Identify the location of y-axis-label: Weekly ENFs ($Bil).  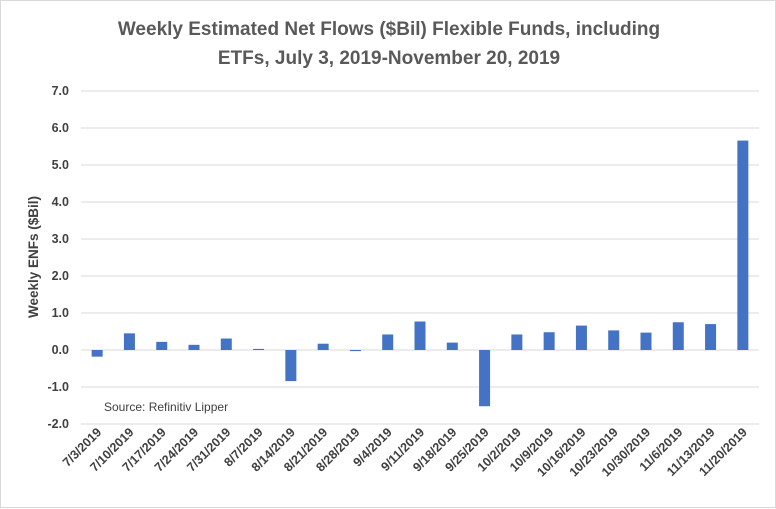
(33, 257).